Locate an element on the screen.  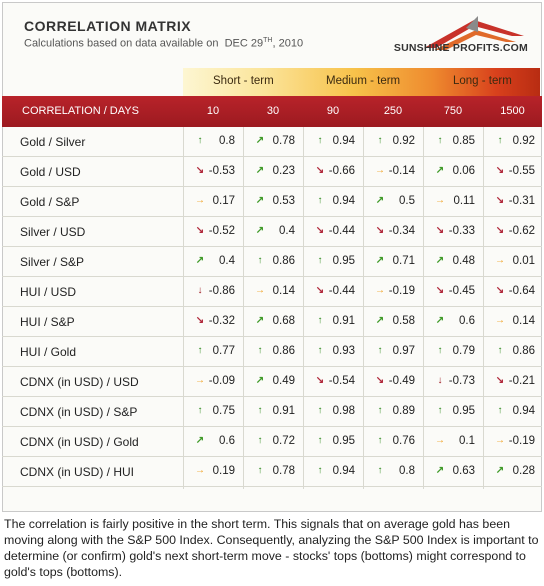
correlation-cell: ↗ 0.5 is located at coordinates (393, 201).